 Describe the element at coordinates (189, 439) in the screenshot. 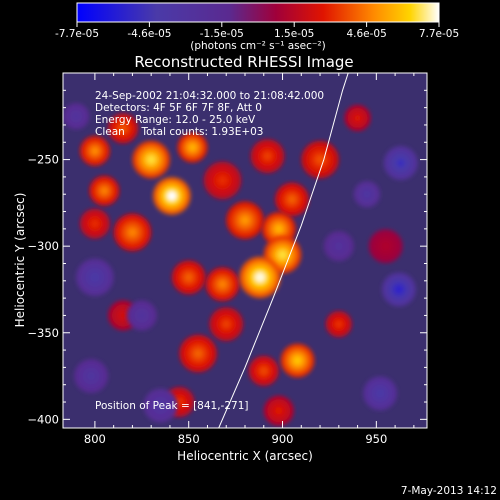

I see `x-tick-label: 850` at that location.